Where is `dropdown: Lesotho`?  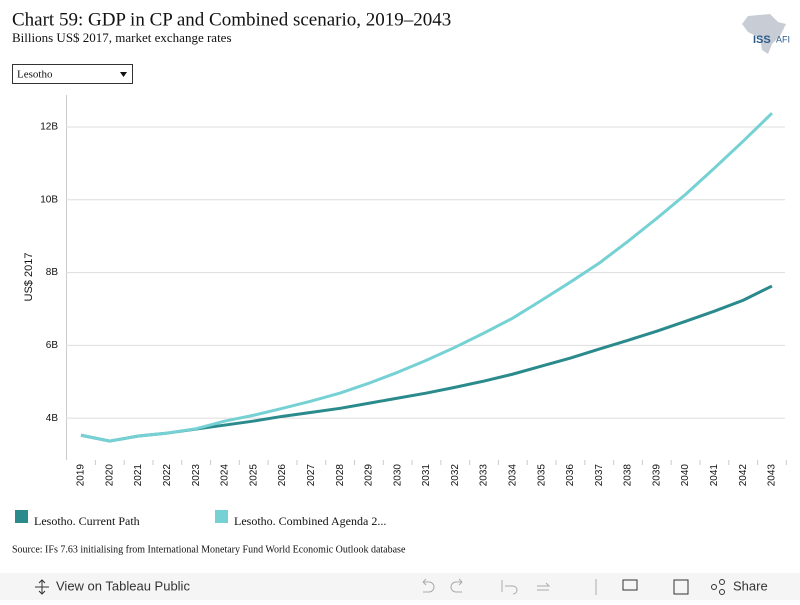
dropdown: Lesotho is located at coordinates (72, 74).